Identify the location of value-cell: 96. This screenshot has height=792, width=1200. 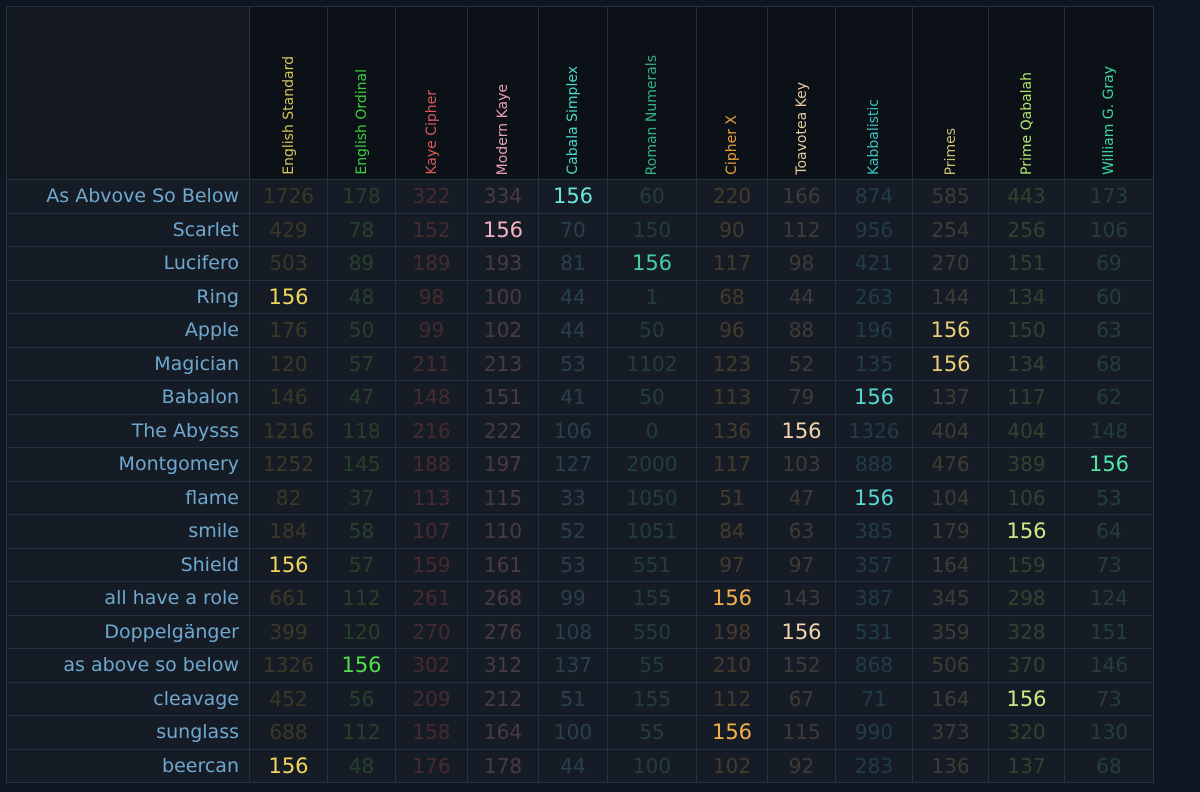
(732, 330).